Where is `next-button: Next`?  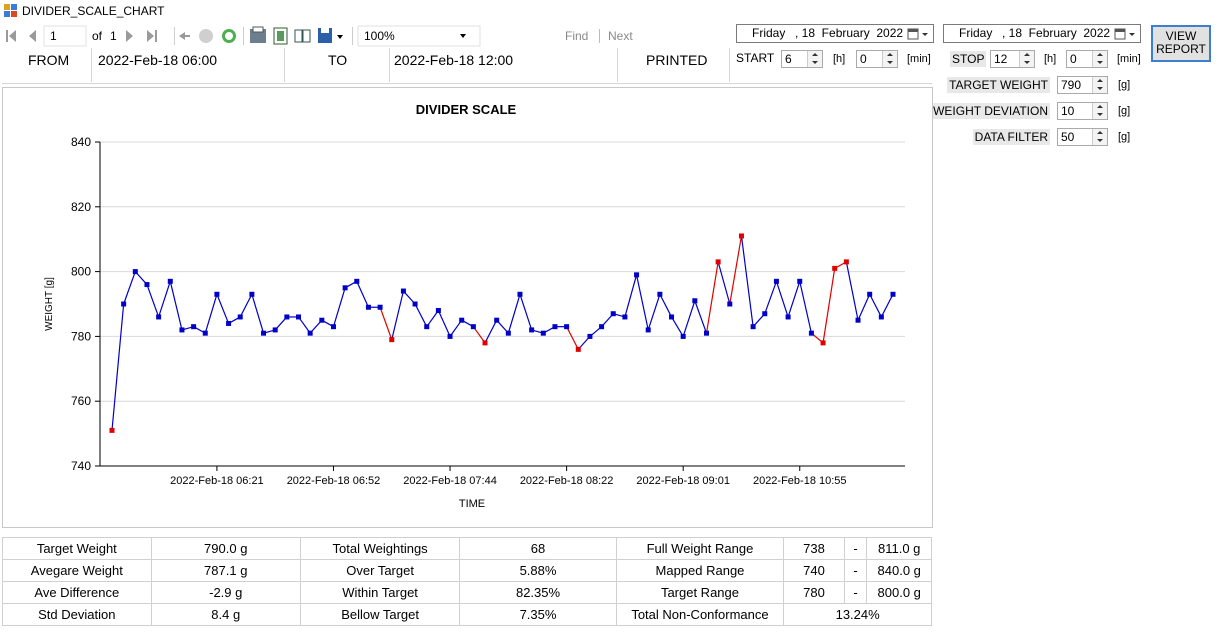
next-button: Next is located at coordinates (620, 36).